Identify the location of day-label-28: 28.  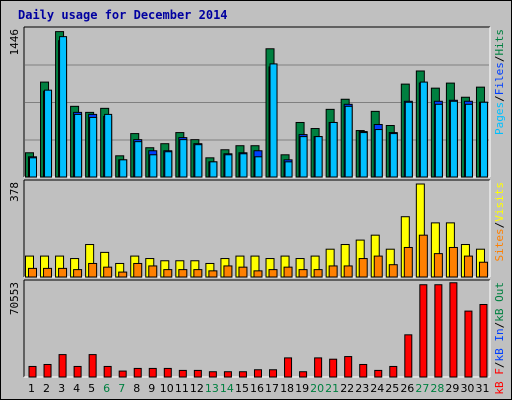
(437, 388).